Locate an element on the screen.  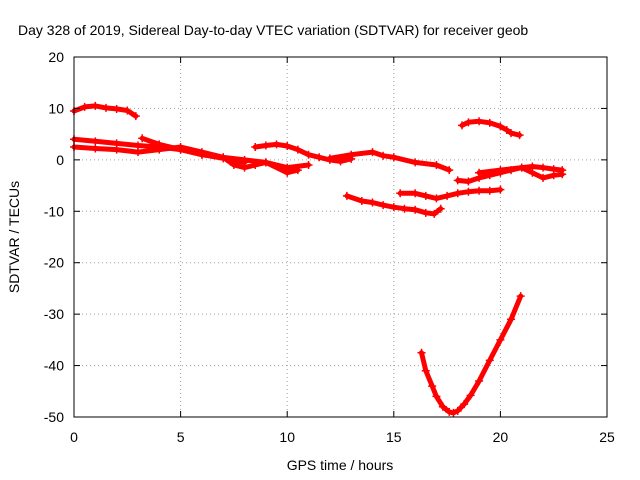
series-arc-f is located at coordinates (389, 161).